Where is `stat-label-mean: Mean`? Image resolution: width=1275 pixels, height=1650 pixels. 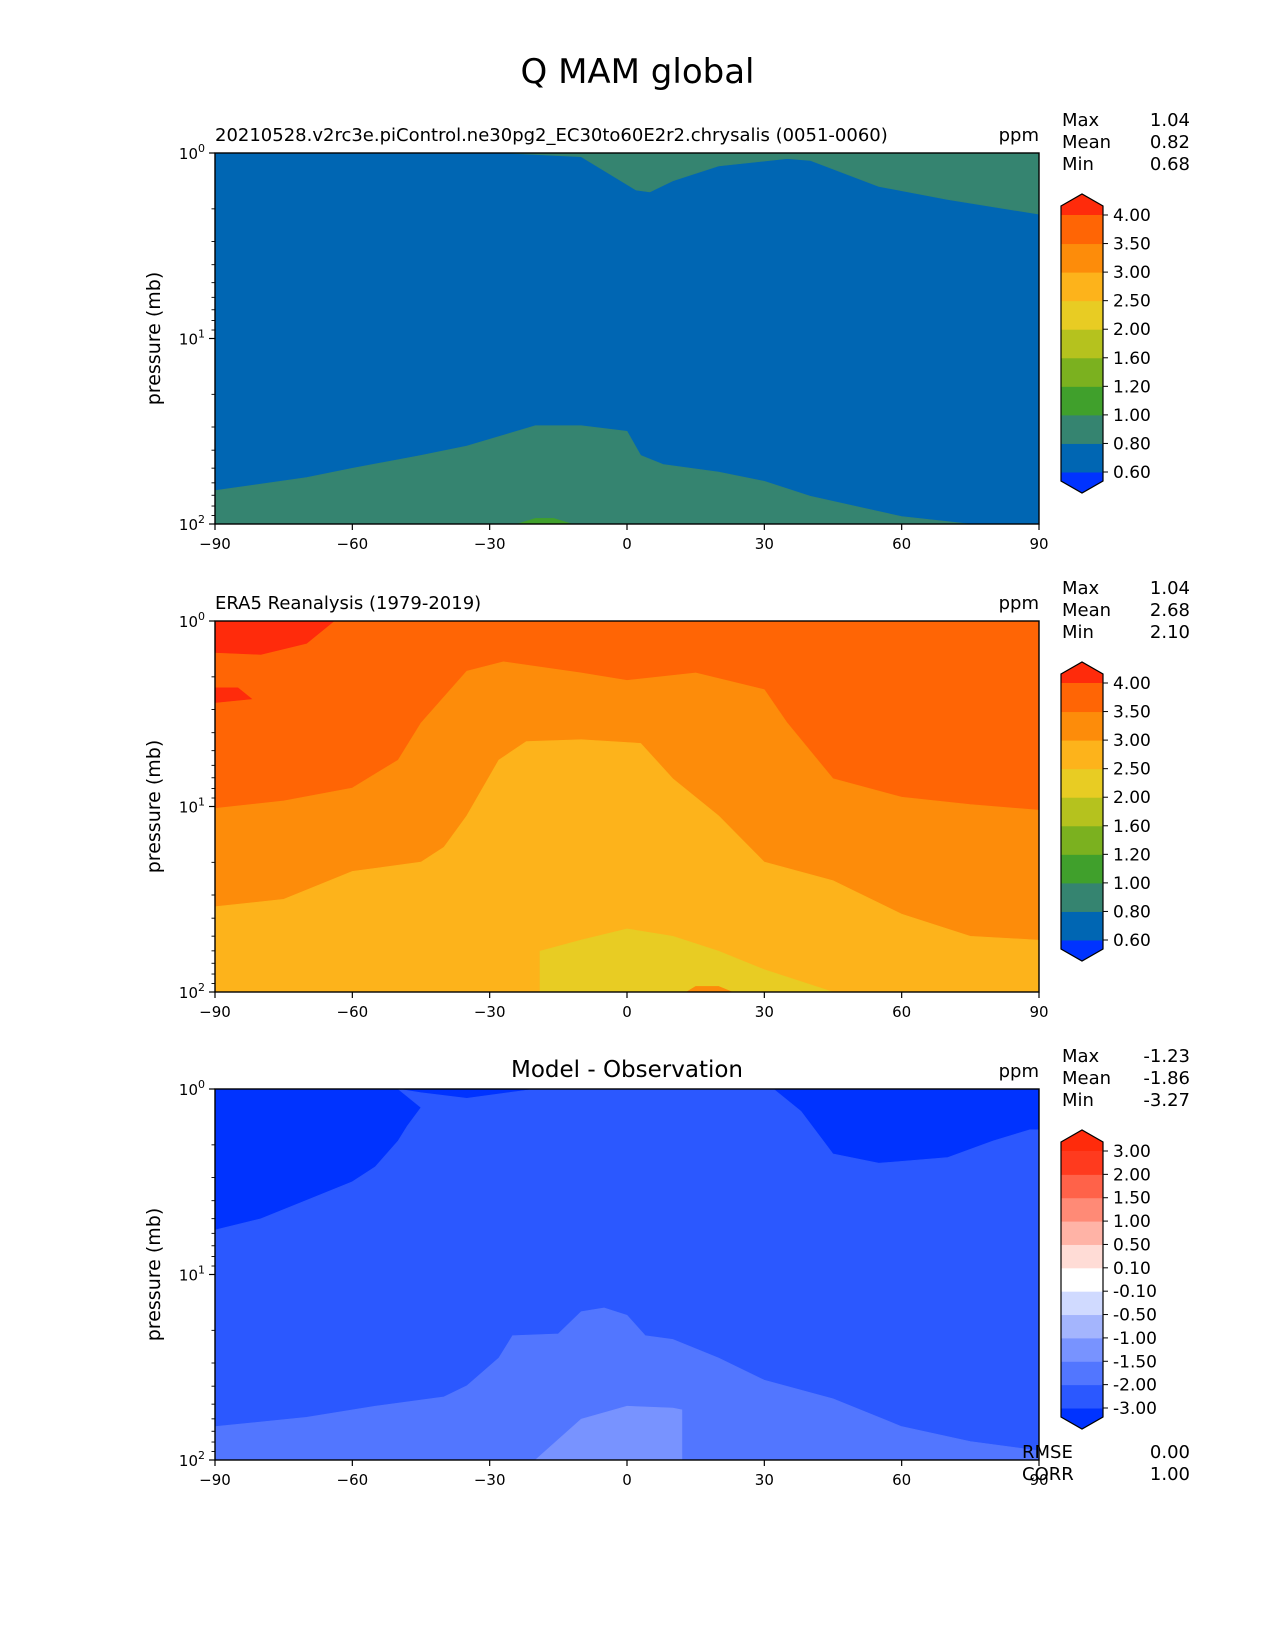
stat-label-mean: Mean is located at coordinates (1086, 142).